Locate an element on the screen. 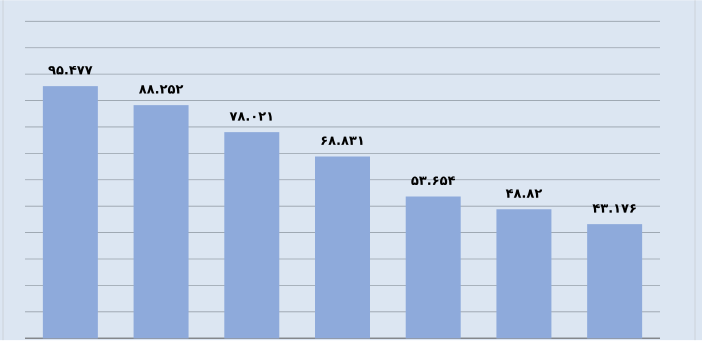  data-label: ۵۳.۶۵۴ is located at coordinates (433, 180).